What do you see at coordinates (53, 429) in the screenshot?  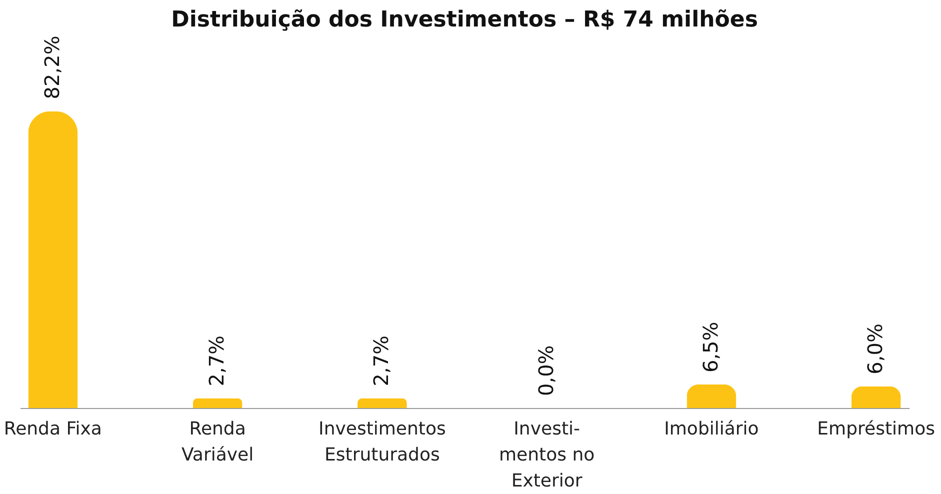 I see `x-tick-label: Renda Fixa` at bounding box center [53, 429].